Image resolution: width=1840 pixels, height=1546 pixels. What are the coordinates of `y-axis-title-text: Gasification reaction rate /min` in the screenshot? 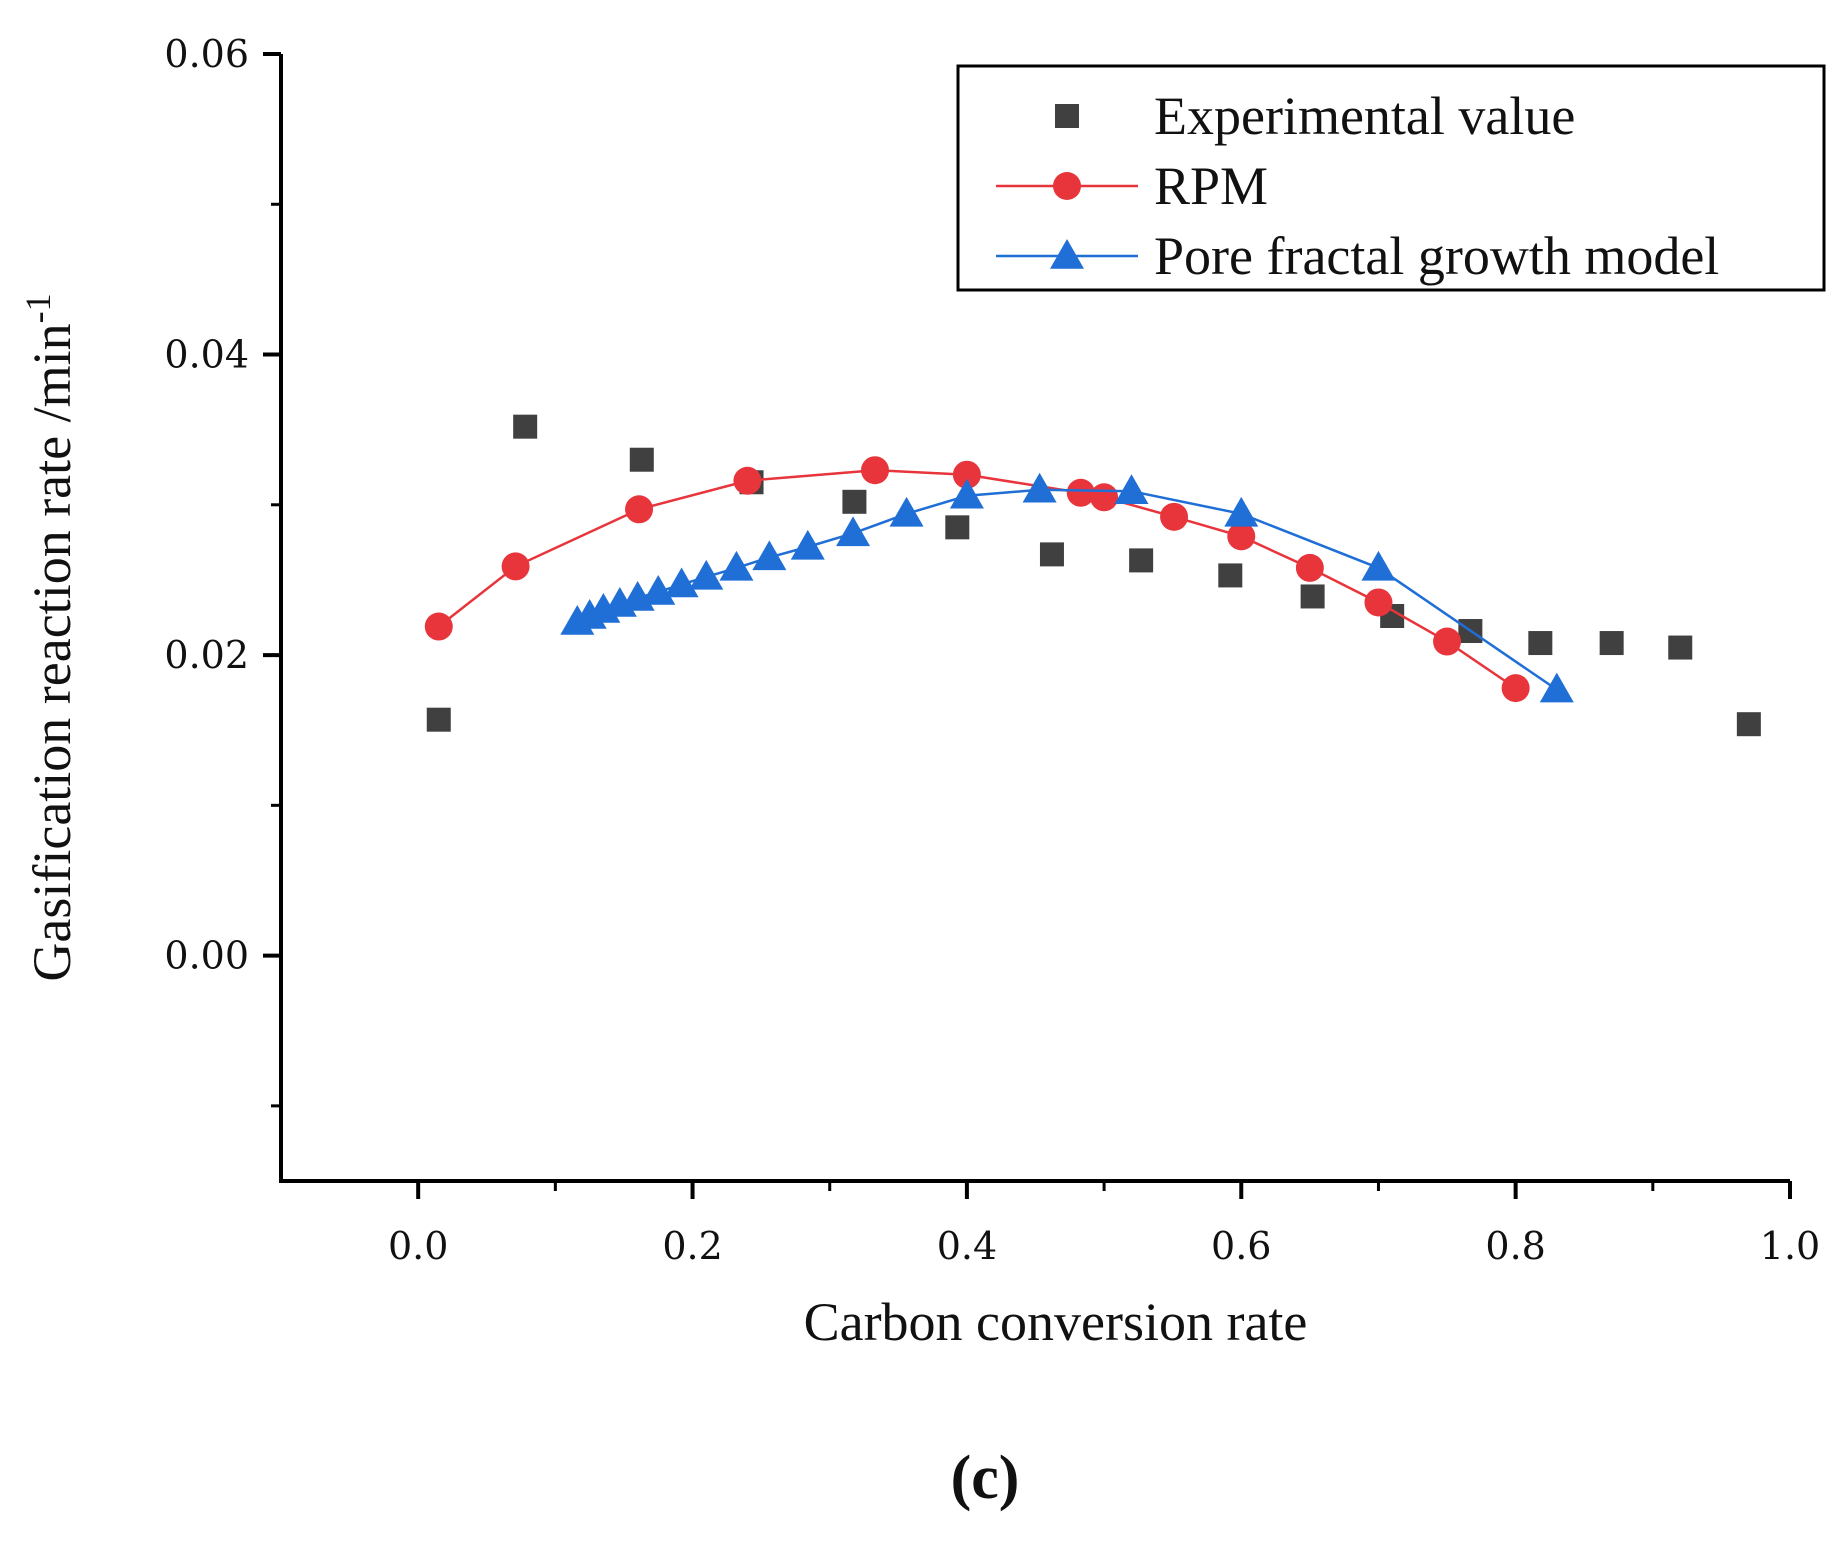 It's located at (52, 652).